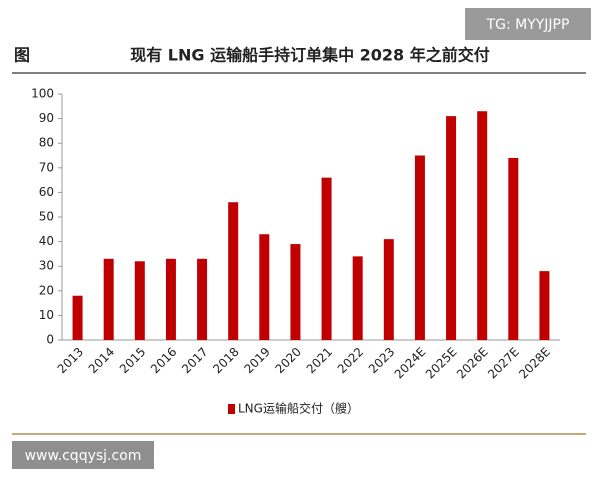 Image resolution: width=600 pixels, height=480 pixels. Describe the element at coordinates (22, 55) in the screenshot. I see `figure-label: 图` at that location.